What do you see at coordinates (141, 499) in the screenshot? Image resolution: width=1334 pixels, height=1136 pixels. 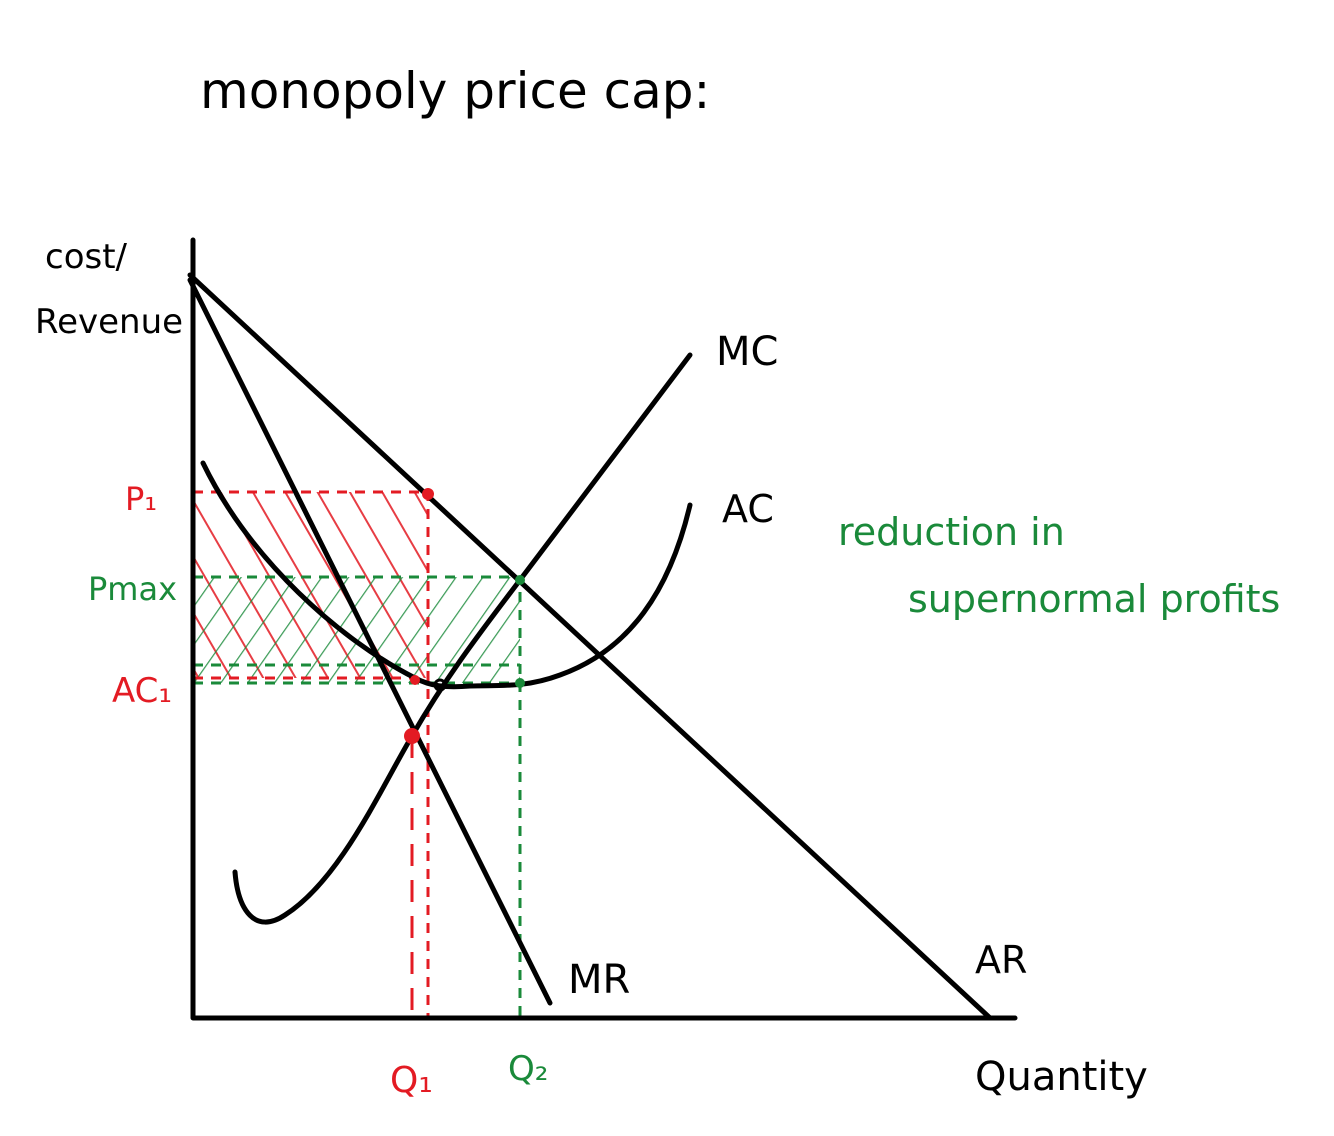 I see `price-label: P₁` at bounding box center [141, 499].